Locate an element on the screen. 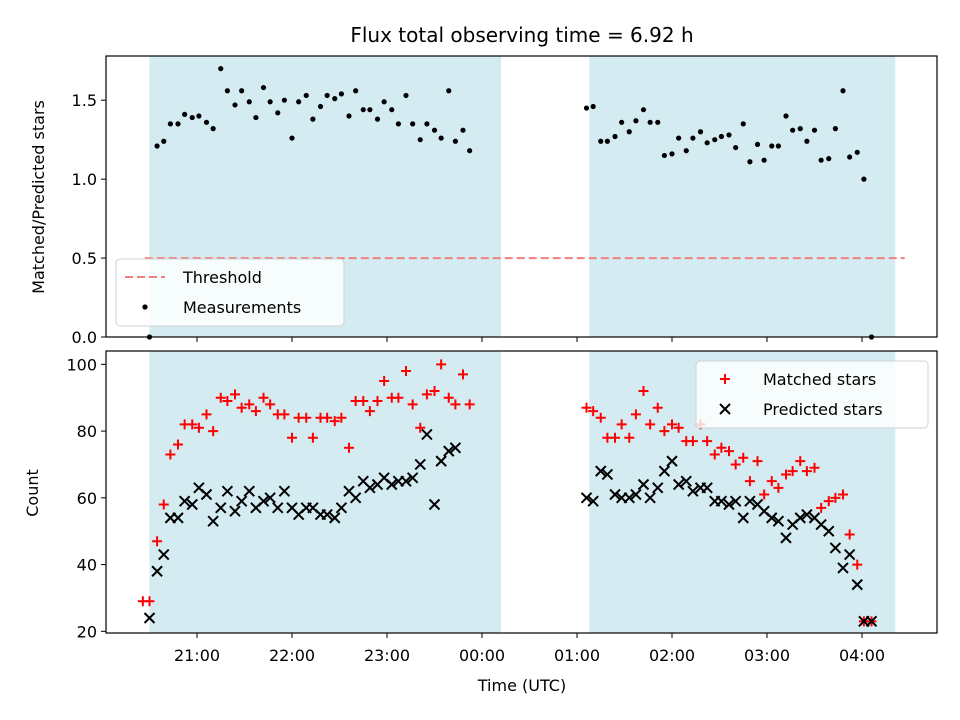  x-tick-label: 04:00 is located at coordinates (862, 655).